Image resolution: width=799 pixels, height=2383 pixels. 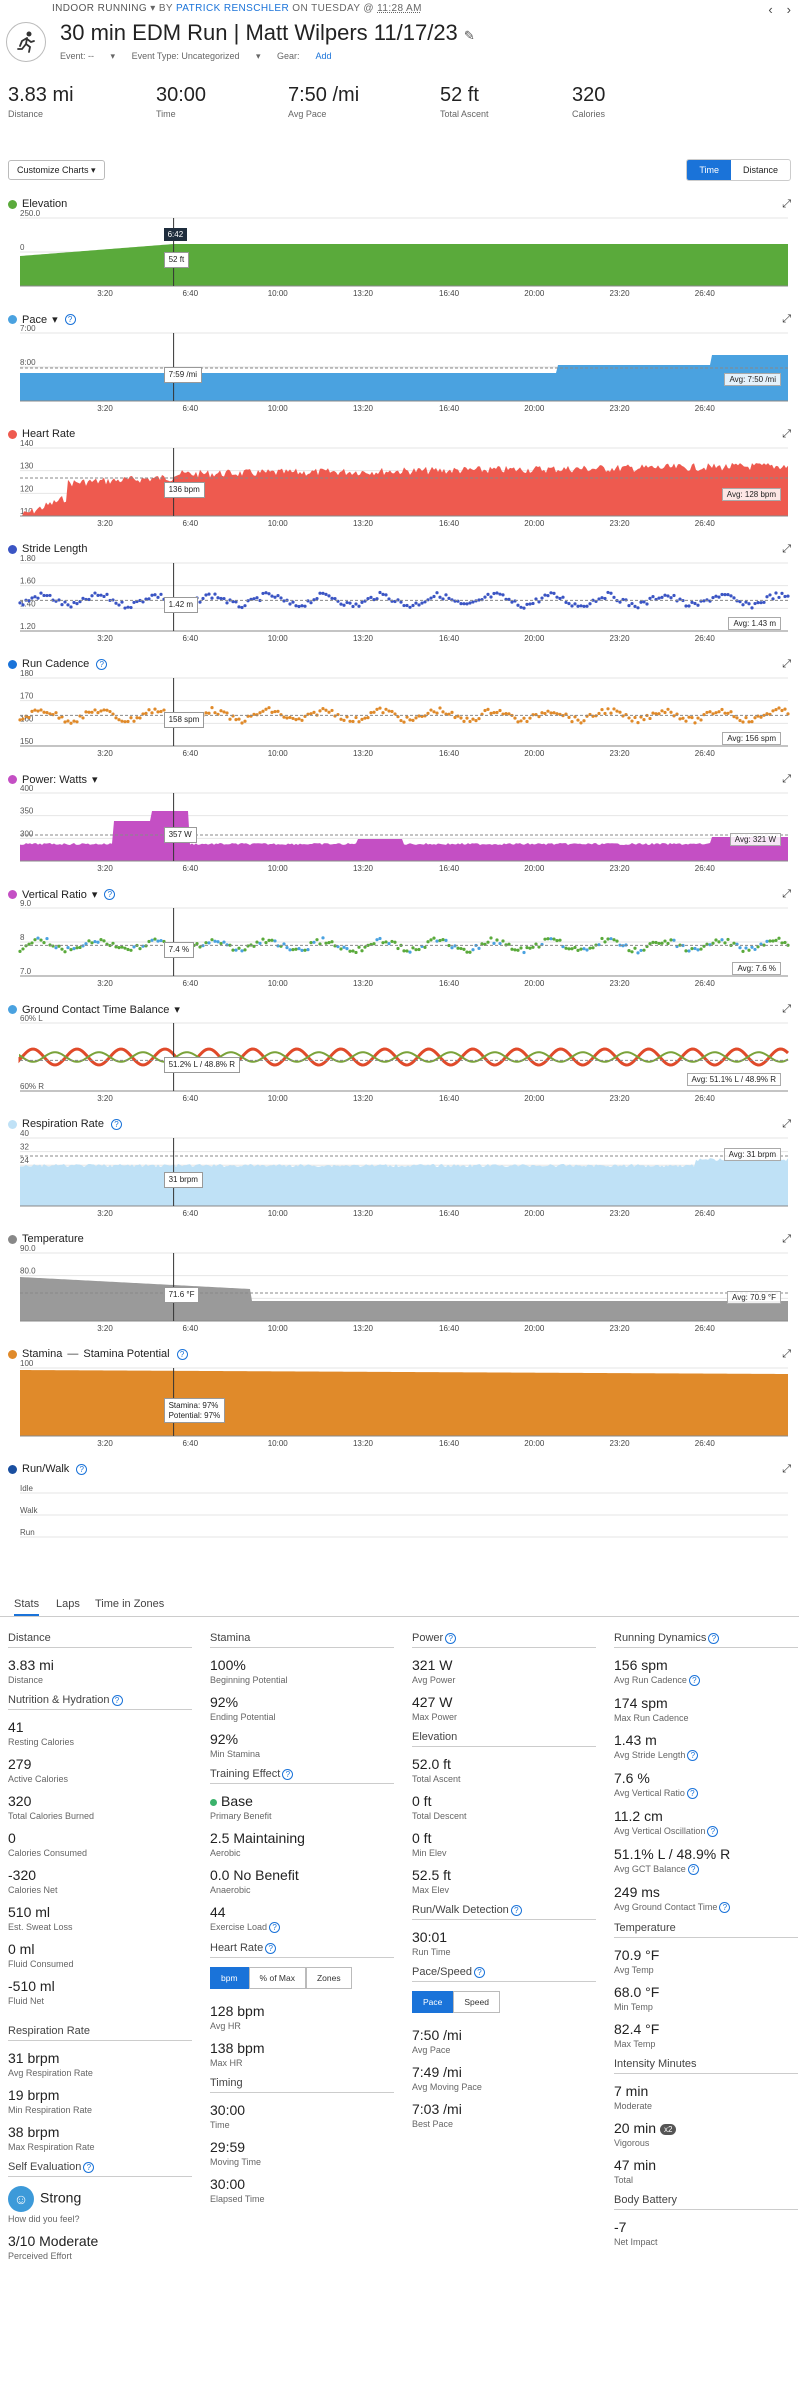 I want to click on author-link: PATRICK RENSCHLER, so click(x=232, y=8).